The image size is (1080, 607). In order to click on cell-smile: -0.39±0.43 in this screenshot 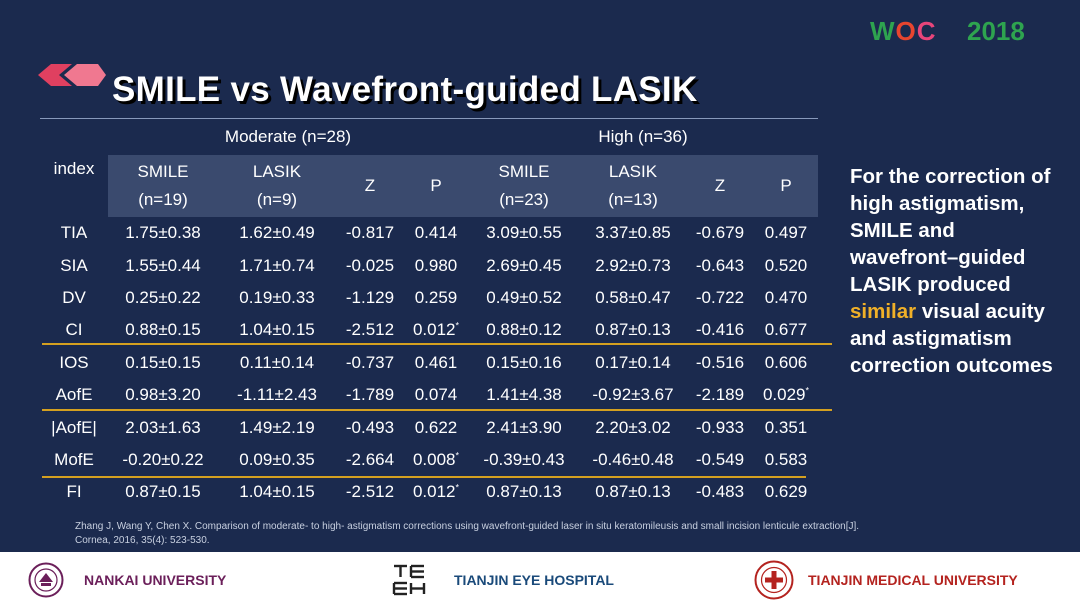, I will do `click(524, 460)`.